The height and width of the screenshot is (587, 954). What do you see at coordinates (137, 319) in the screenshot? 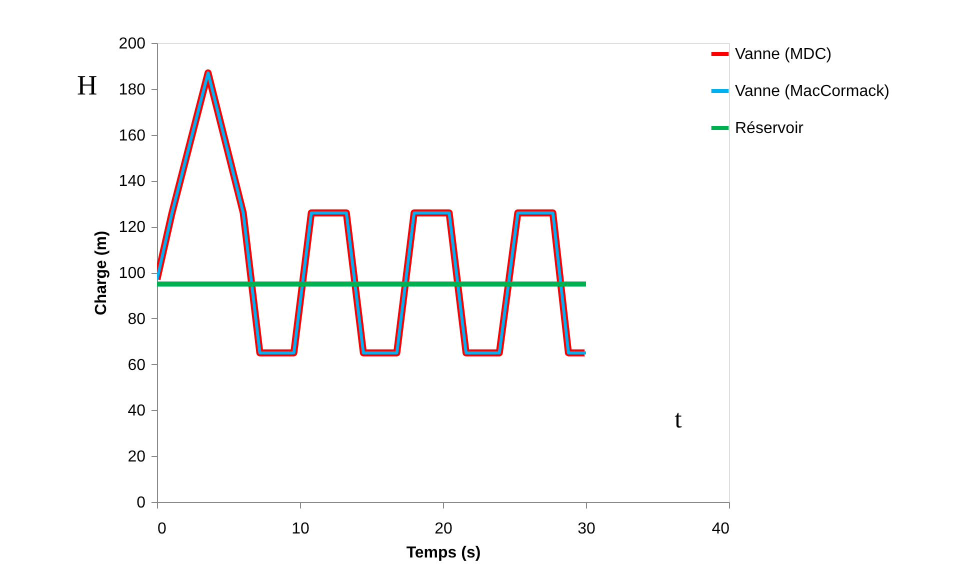
I see `y-tick-label: 80` at bounding box center [137, 319].